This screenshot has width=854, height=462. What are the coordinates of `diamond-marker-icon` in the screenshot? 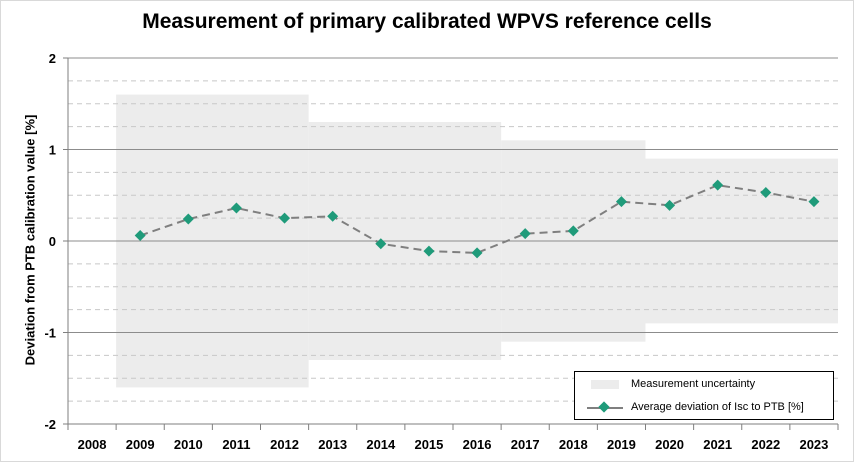 It's located at (604, 407).